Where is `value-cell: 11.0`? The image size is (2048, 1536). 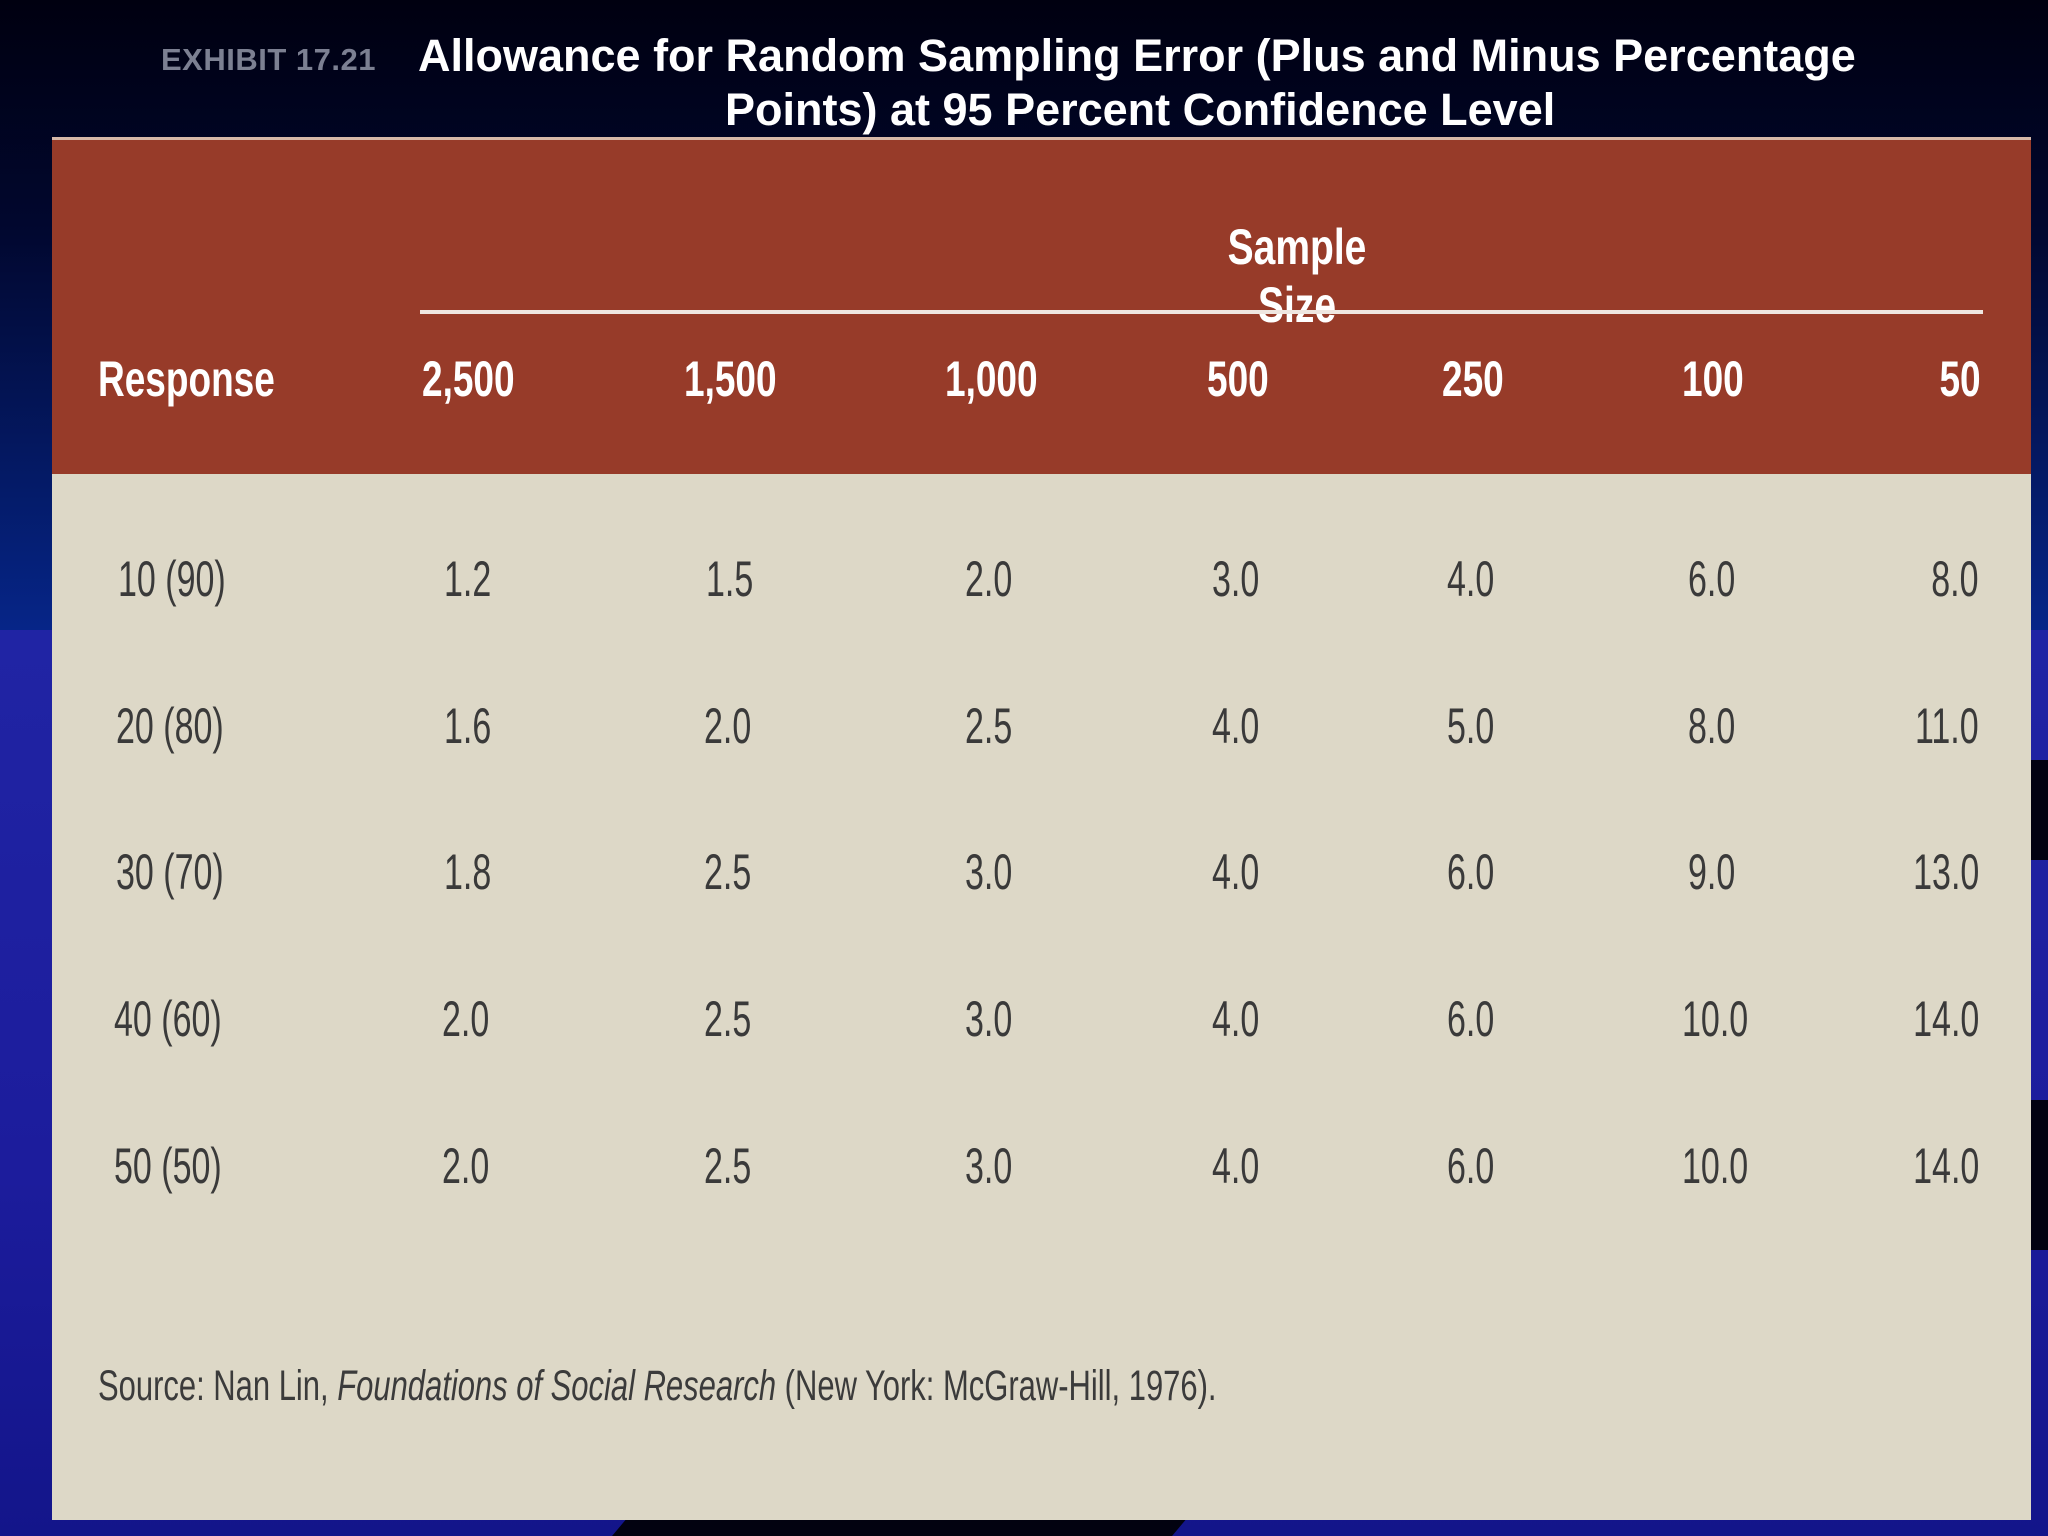 value-cell: 11.0 is located at coordinates (1947, 726).